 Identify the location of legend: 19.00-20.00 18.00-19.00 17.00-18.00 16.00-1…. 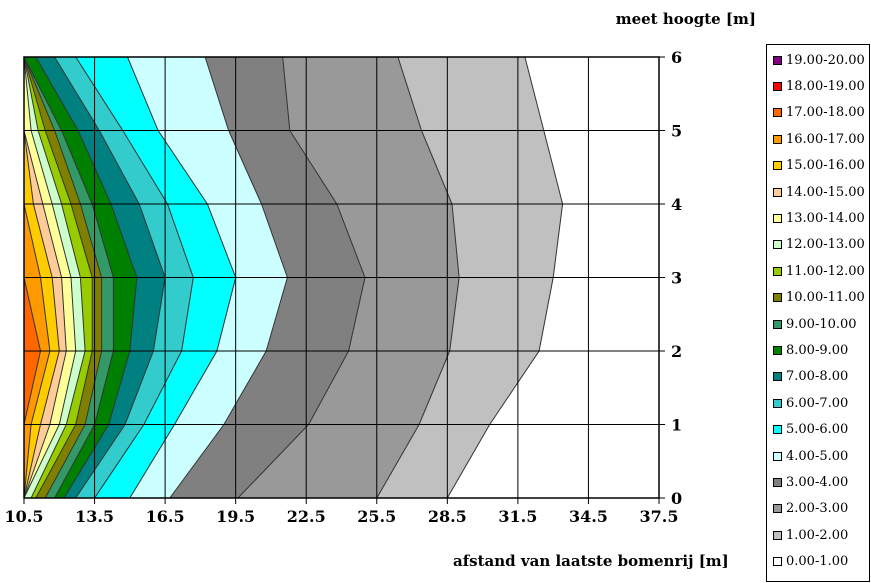
(818, 313).